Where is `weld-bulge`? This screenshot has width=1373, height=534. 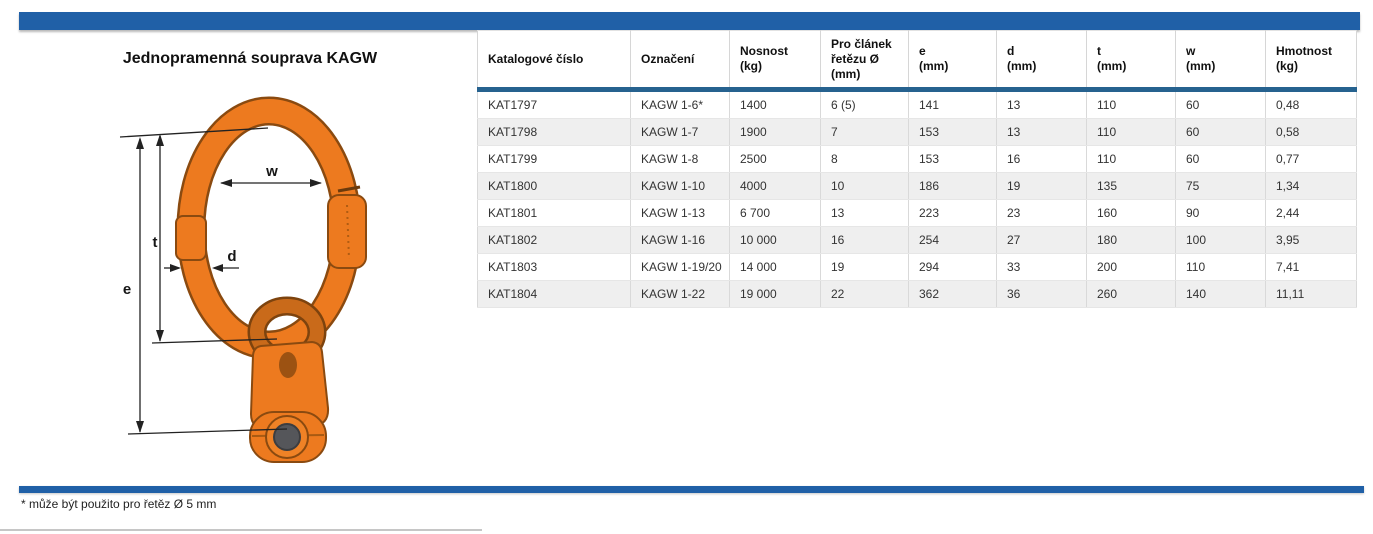 weld-bulge is located at coordinates (191, 238).